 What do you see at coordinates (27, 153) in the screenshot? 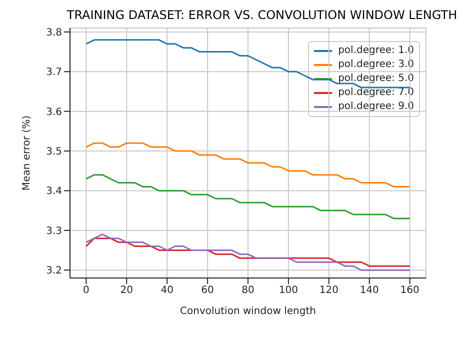
I see `y-axis-title: Mean error (%)` at bounding box center [27, 153].